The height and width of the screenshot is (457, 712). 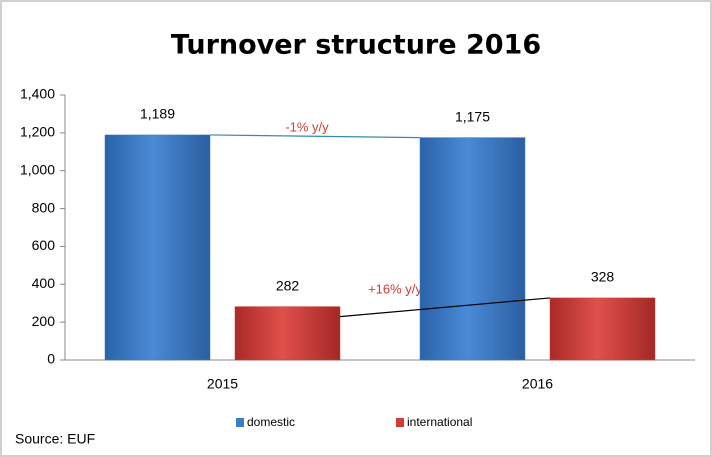 What do you see at coordinates (157, 114) in the screenshot?
I see `data-label: 1,189` at bounding box center [157, 114].